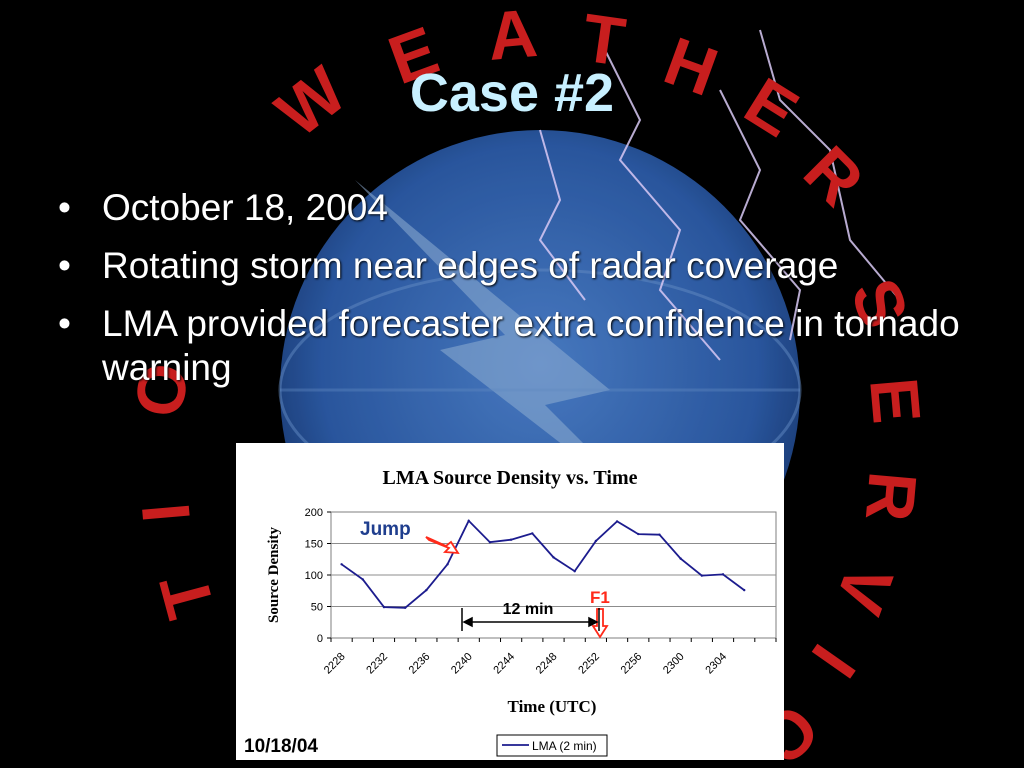 The width and height of the screenshot is (1024, 768). Describe the element at coordinates (632, 664) in the screenshot. I see `x-tick-label: 2256` at that location.